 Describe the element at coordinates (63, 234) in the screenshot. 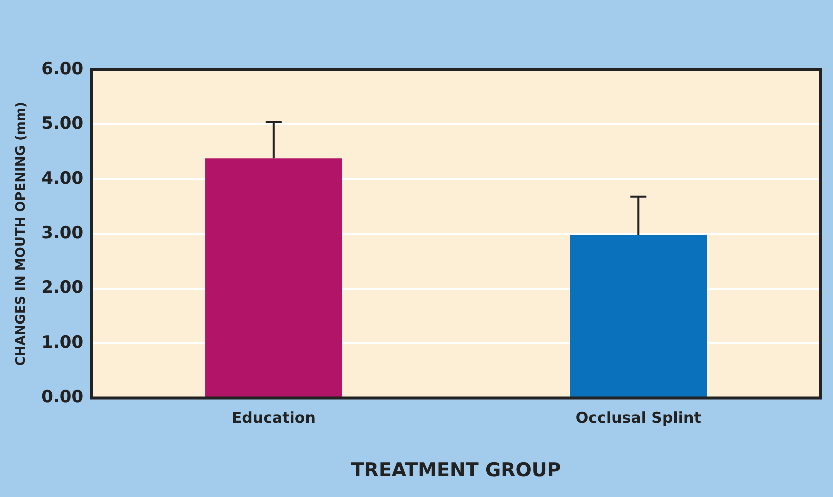

I see `y-tick-label: 3.00` at that location.